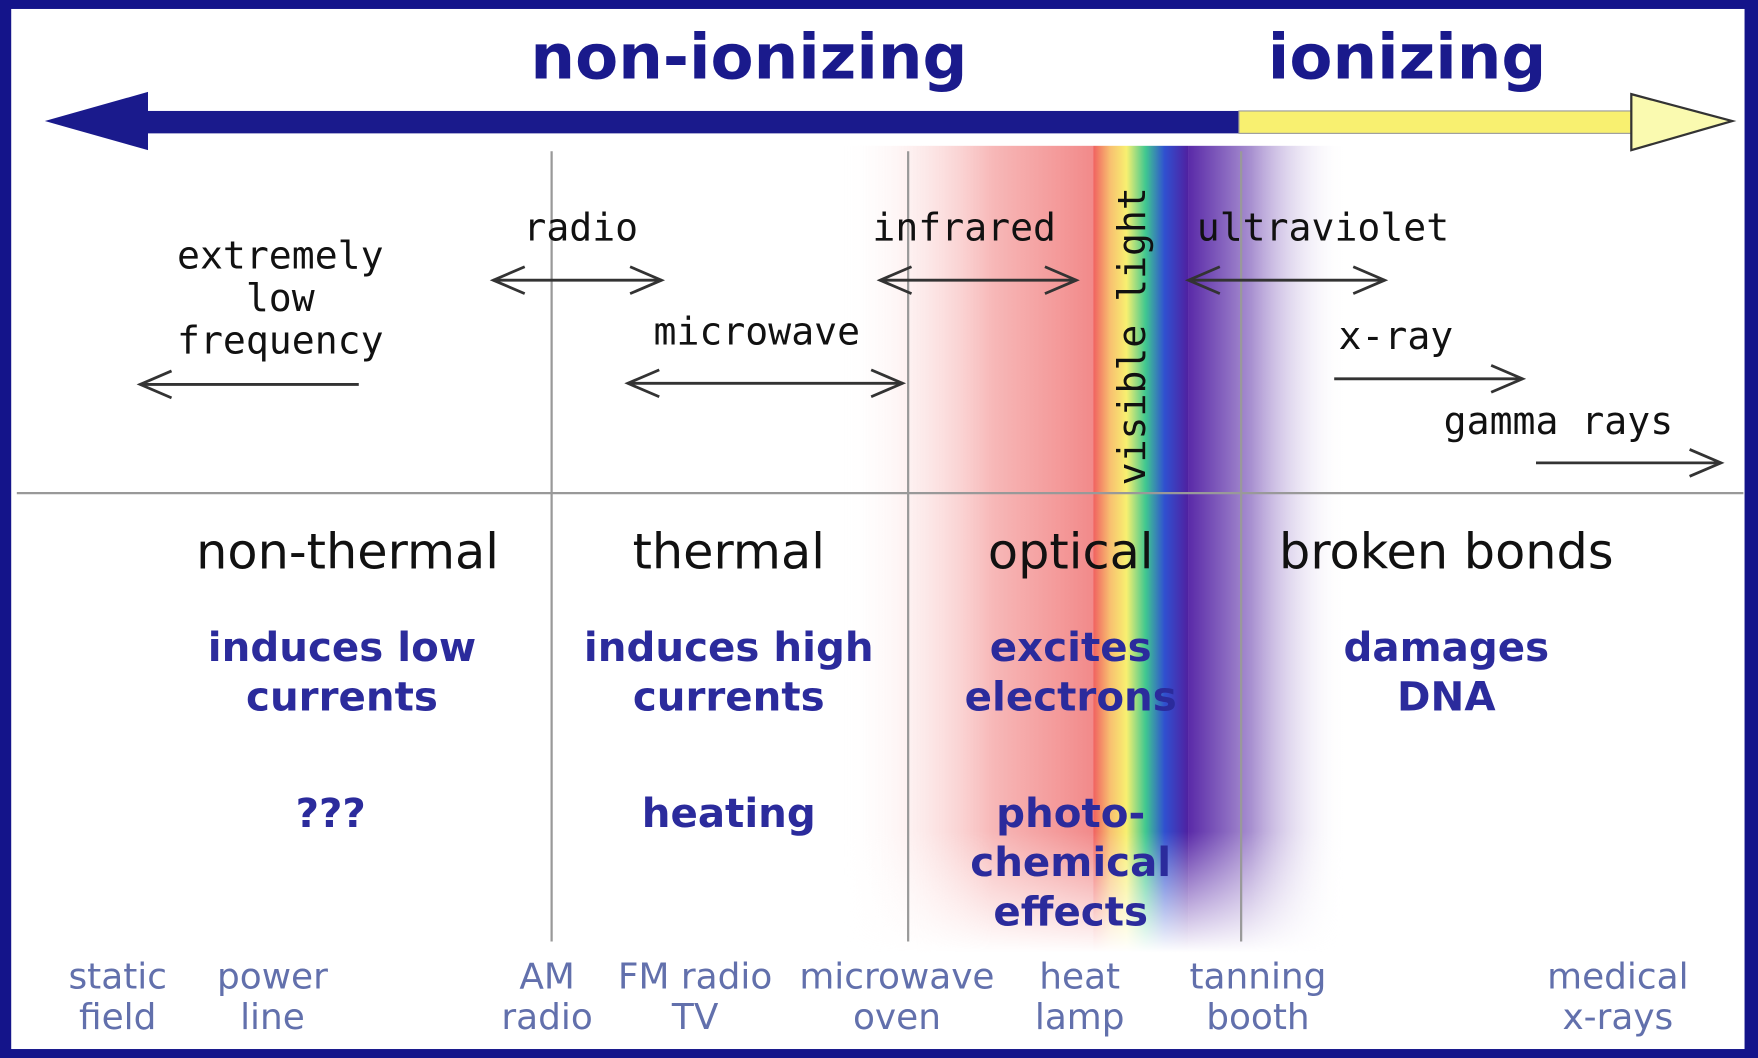 The image size is (1758, 1058). What do you see at coordinates (1070, 912) in the screenshot?
I see `note-text: effects` at bounding box center [1070, 912].